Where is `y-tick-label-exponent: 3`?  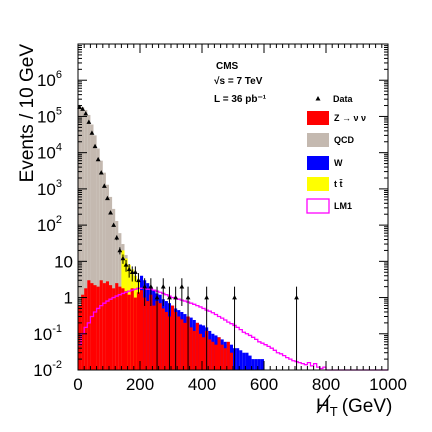 y-tick-label-exponent: 3 is located at coordinates (59, 184).